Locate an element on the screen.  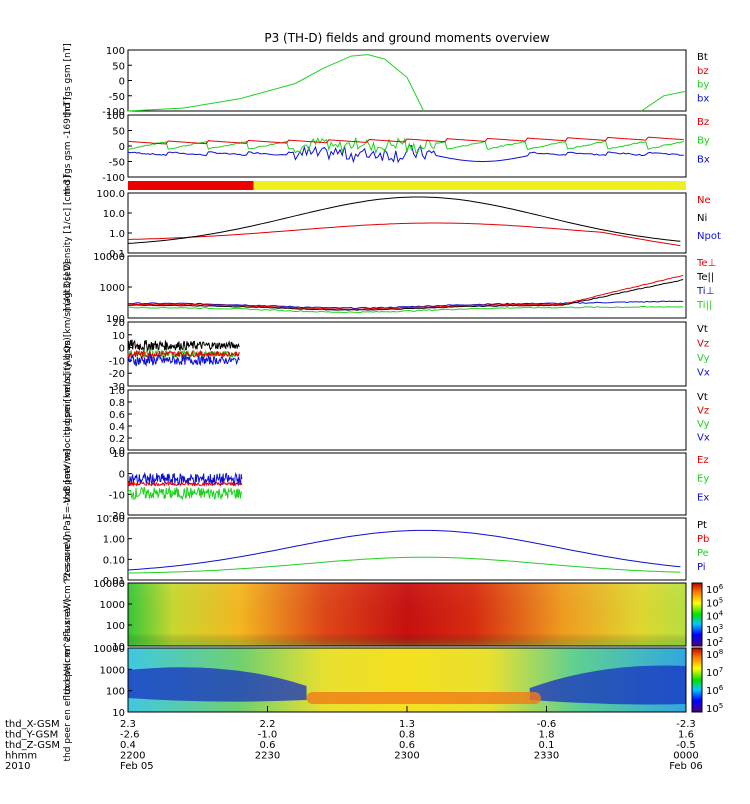
x-tick-label: 0.8 is located at coordinates (407, 735).